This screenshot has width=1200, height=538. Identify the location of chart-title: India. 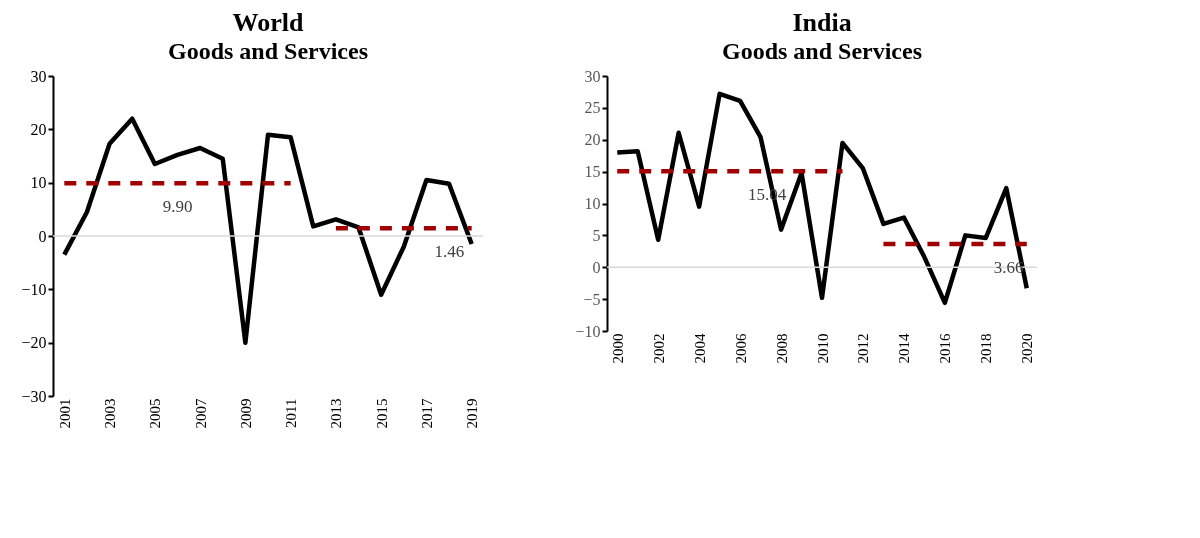
(822, 22).